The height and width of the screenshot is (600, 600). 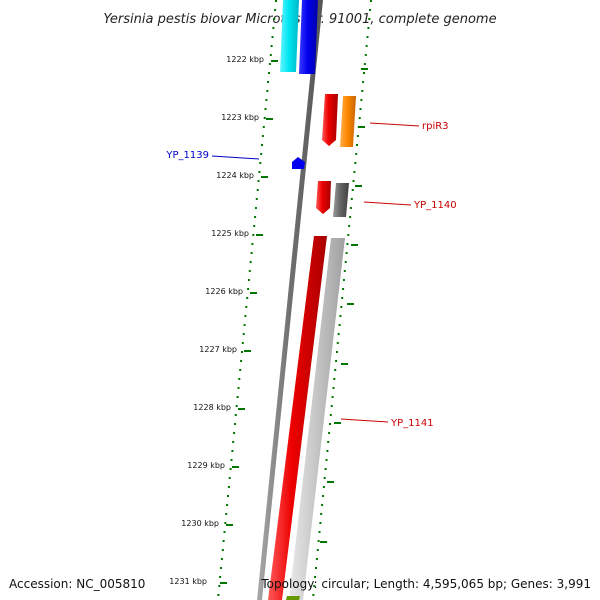 I want to click on tick-label: 1222 kbp, so click(x=245, y=59).